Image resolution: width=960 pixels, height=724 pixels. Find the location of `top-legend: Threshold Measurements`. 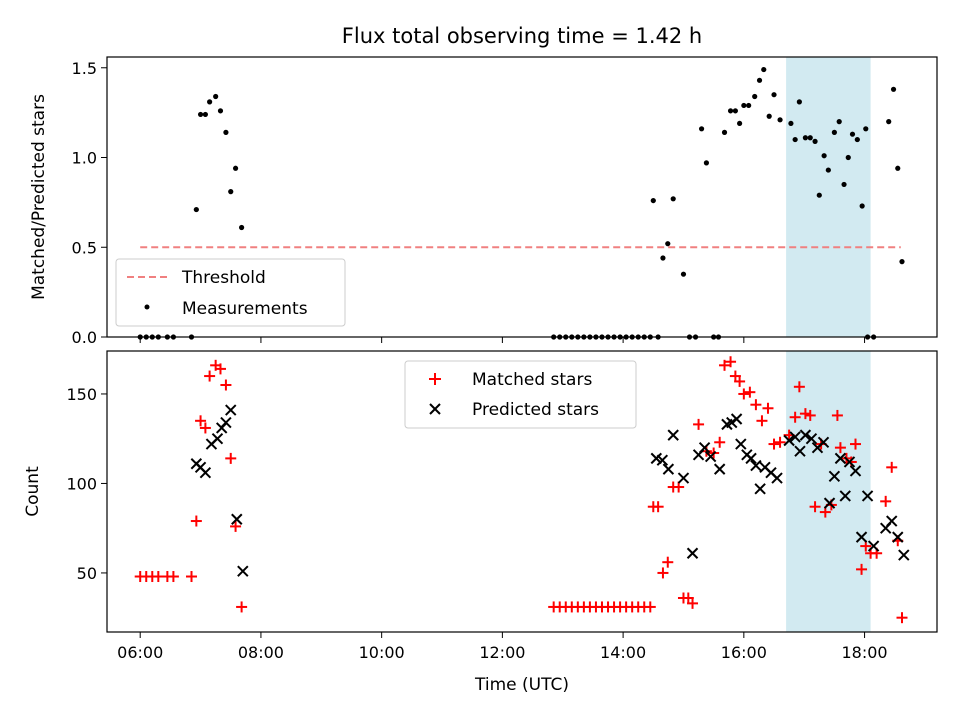

top-legend: Threshold Measurements is located at coordinates (230, 292).